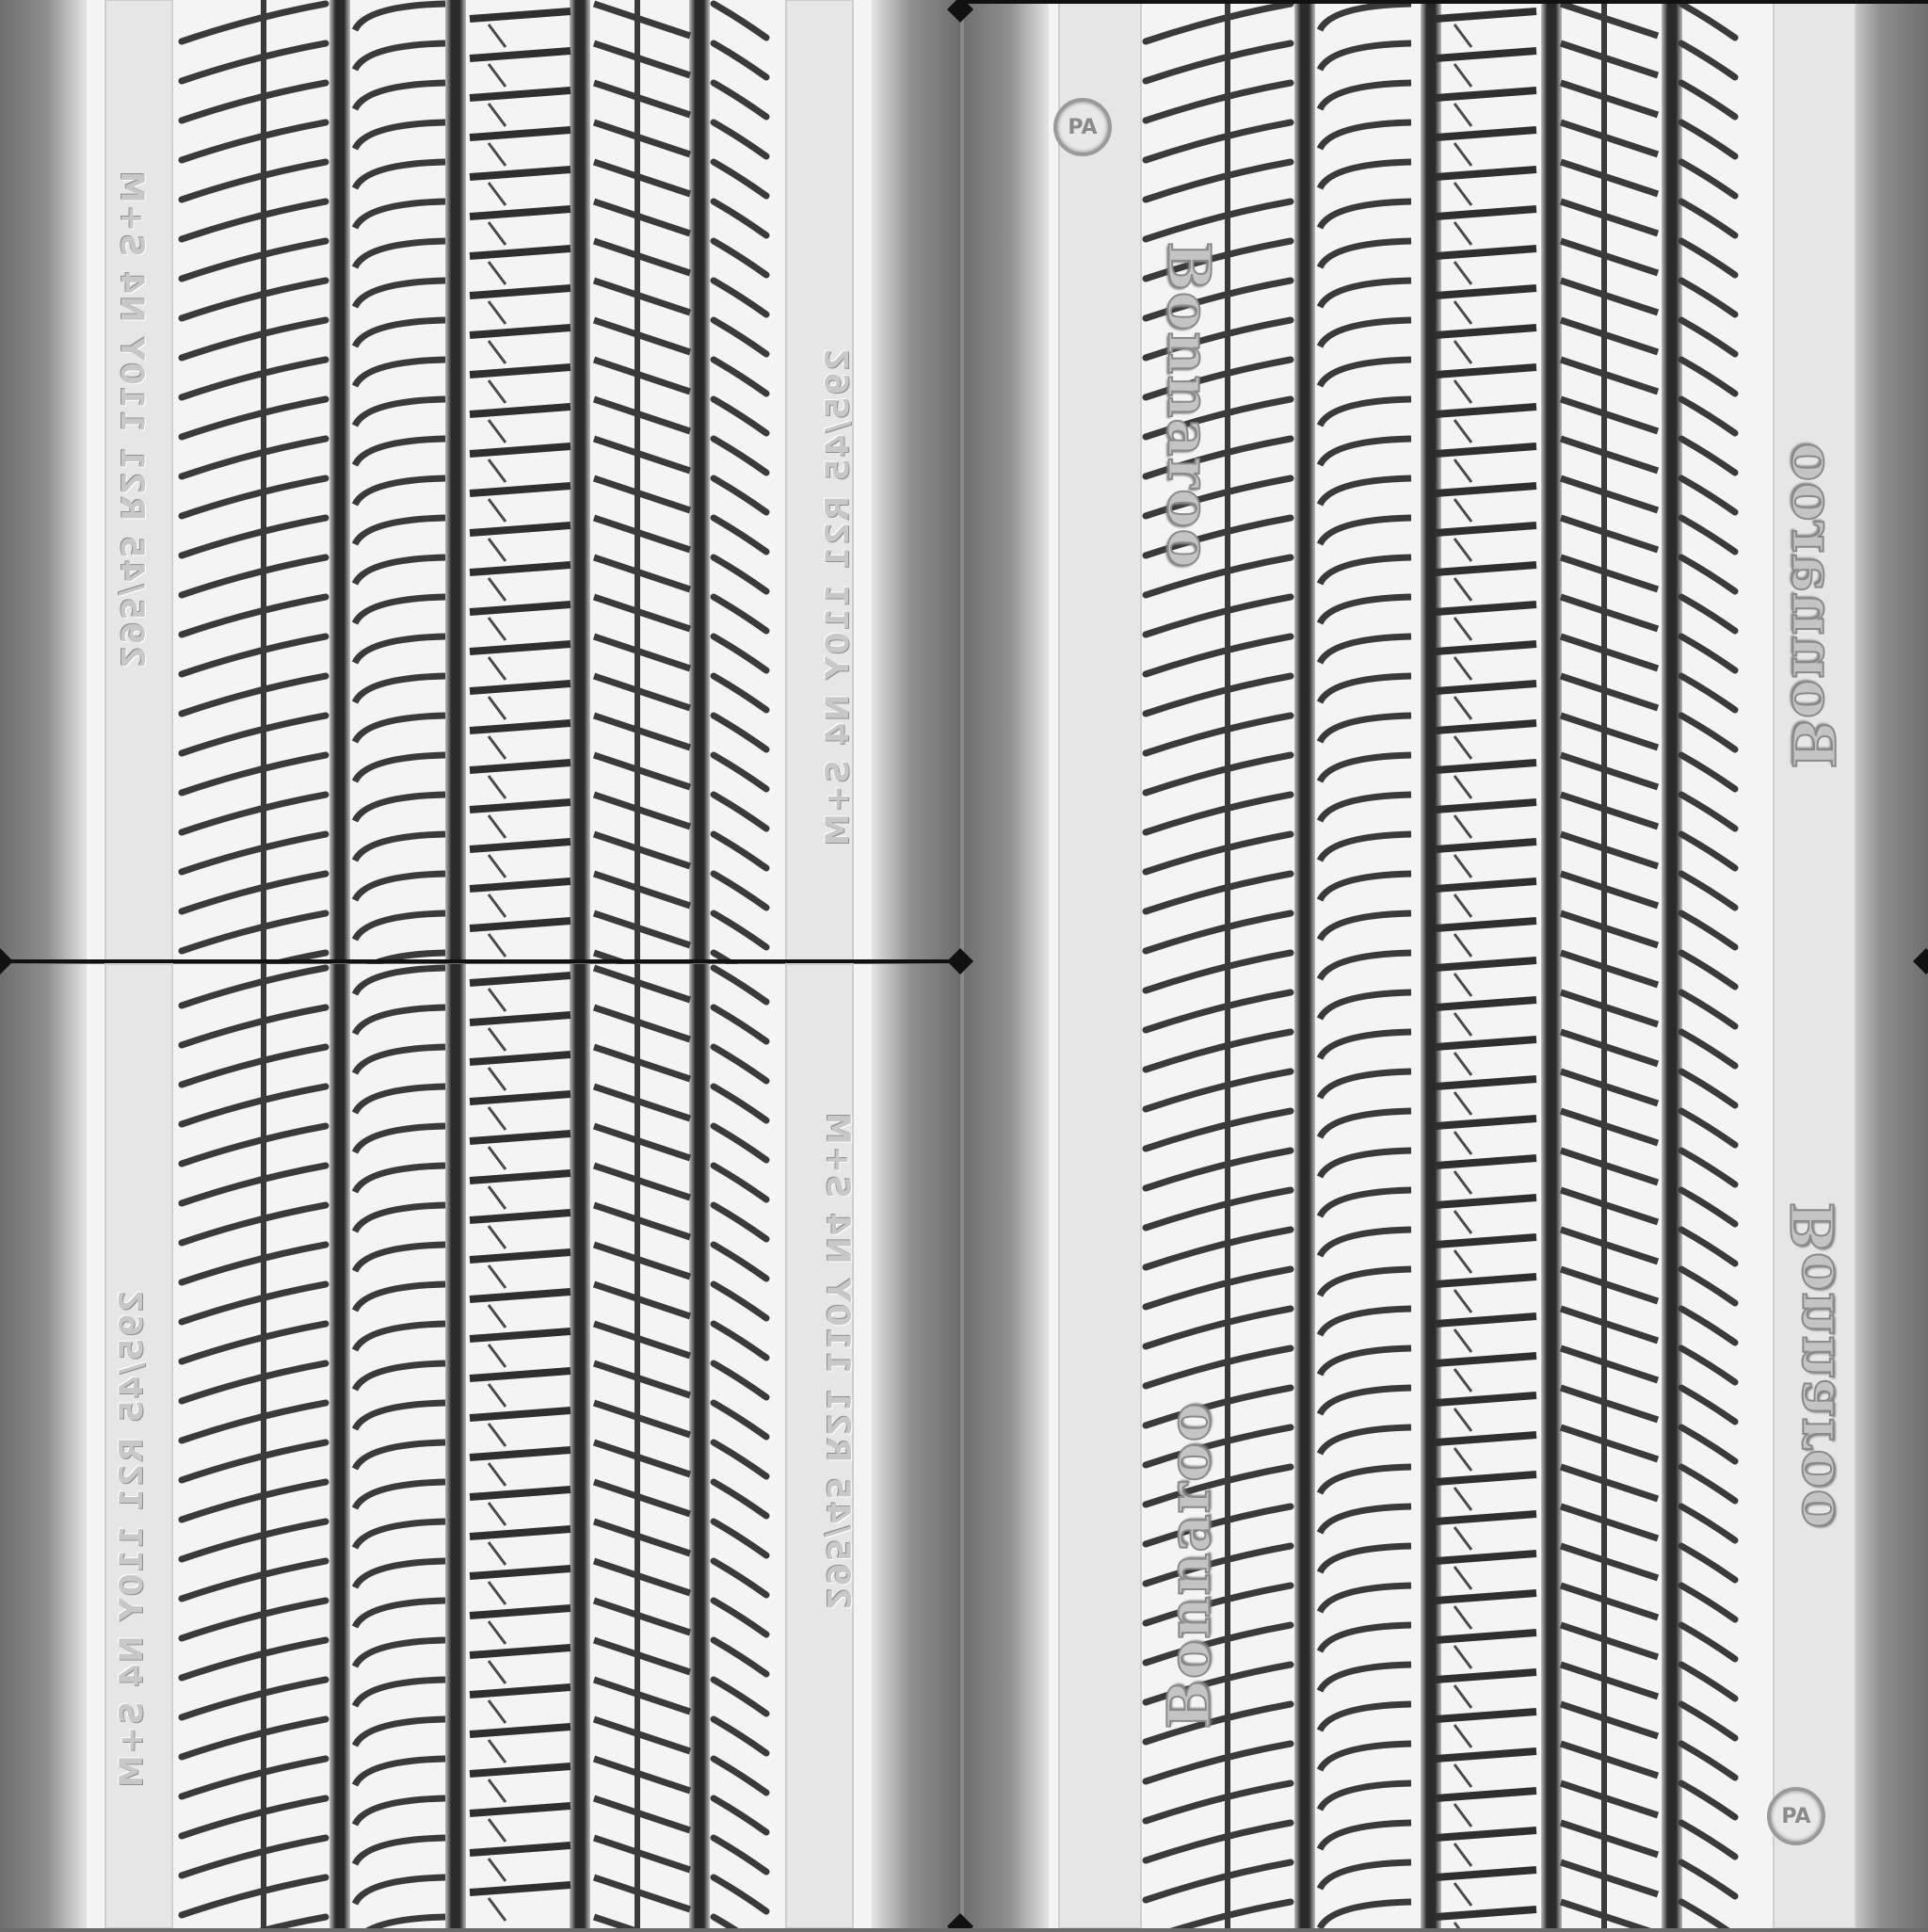  I want to click on edge-shadow-right, so click(915, 1446).